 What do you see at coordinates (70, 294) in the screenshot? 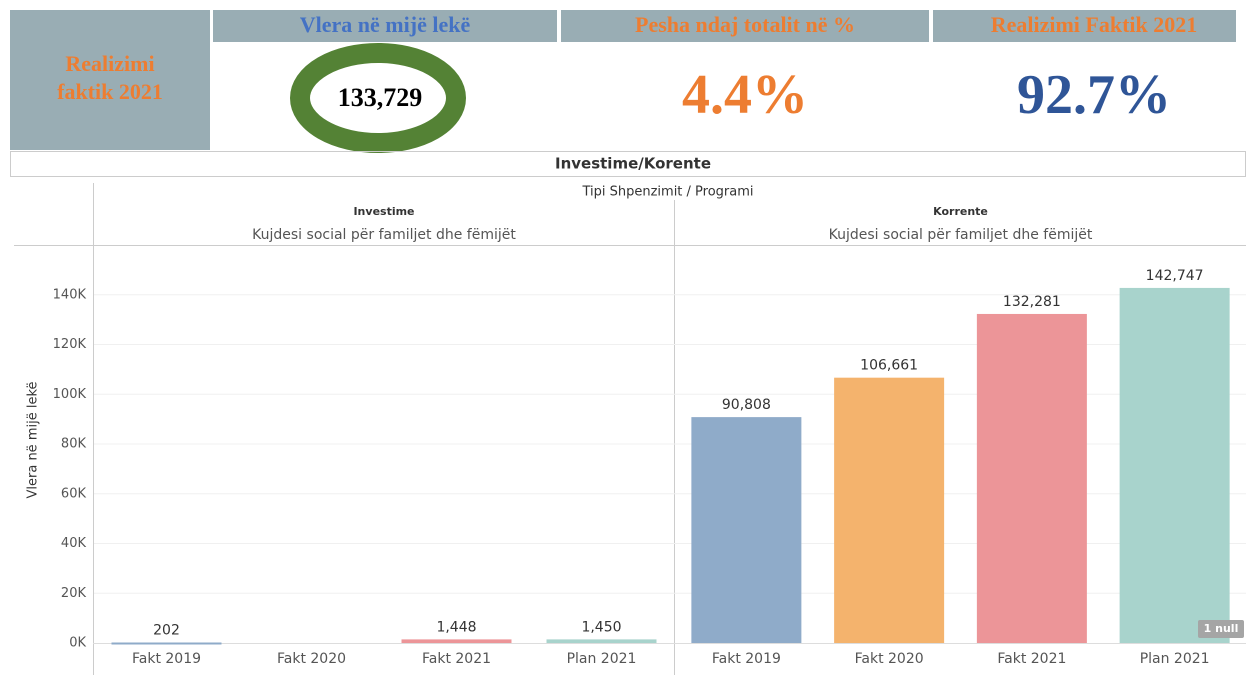
I see `y-tick-label: 140K` at bounding box center [70, 294].